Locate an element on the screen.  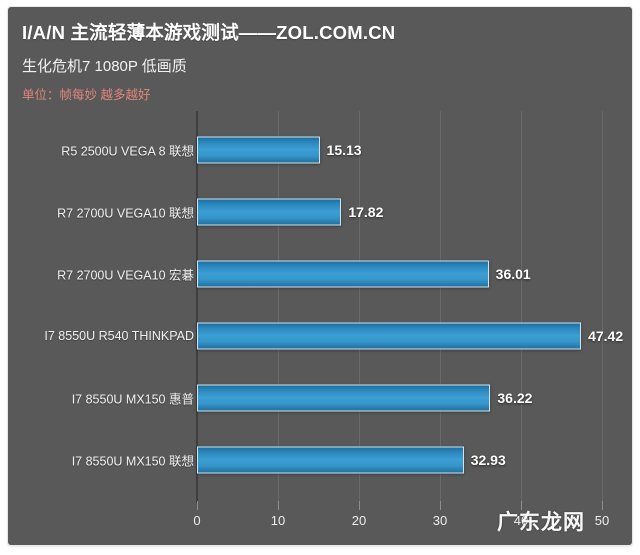
chart-subtitle: 生化危机7 1080P 低画质 is located at coordinates (104, 66).